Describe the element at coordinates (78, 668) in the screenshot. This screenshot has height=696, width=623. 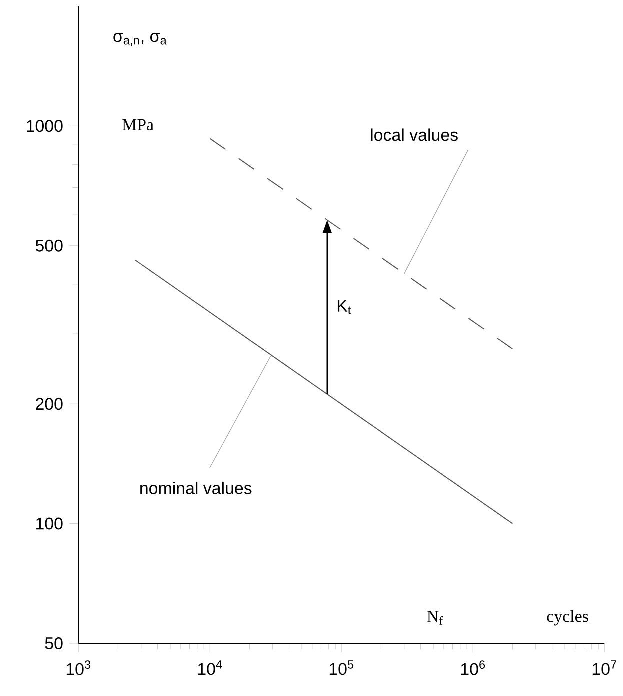
I see `x-tick-label: 10$^{3}$` at that location.